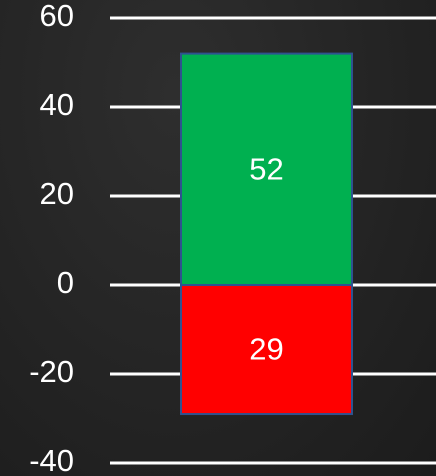 The width and height of the screenshot is (436, 476). I want to click on data-label: 52, so click(266, 168).